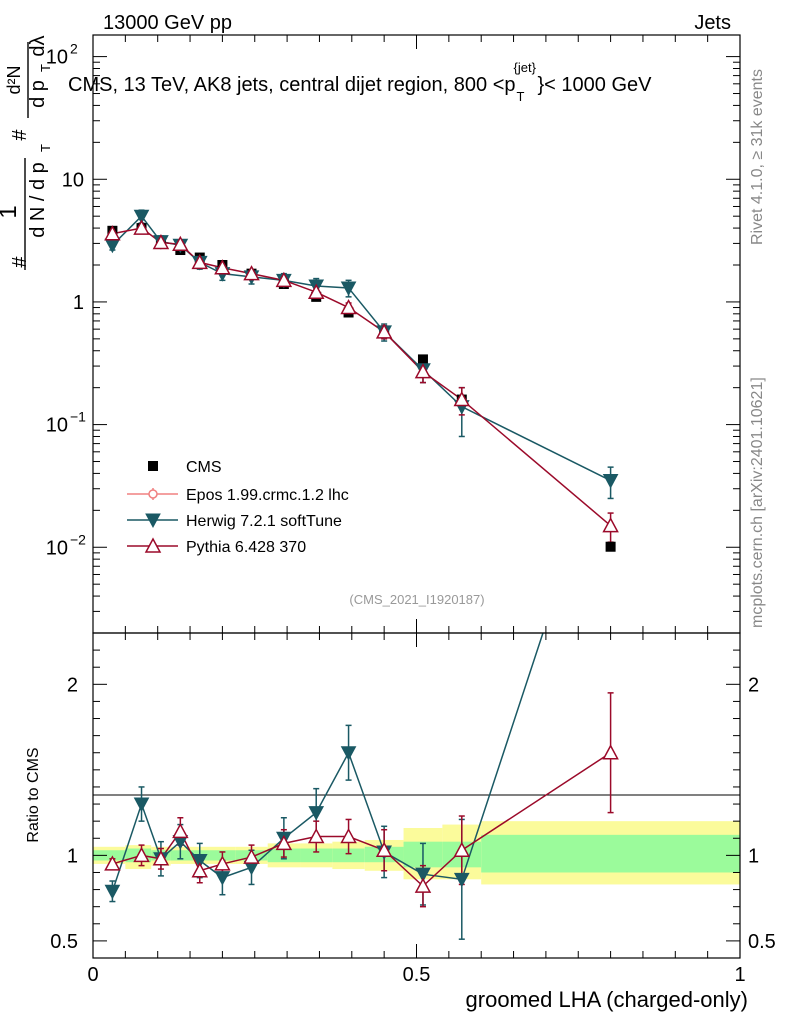  Describe the element at coordinates (38, 94) in the screenshot. I see `ylabel-dp: d p` at that location.